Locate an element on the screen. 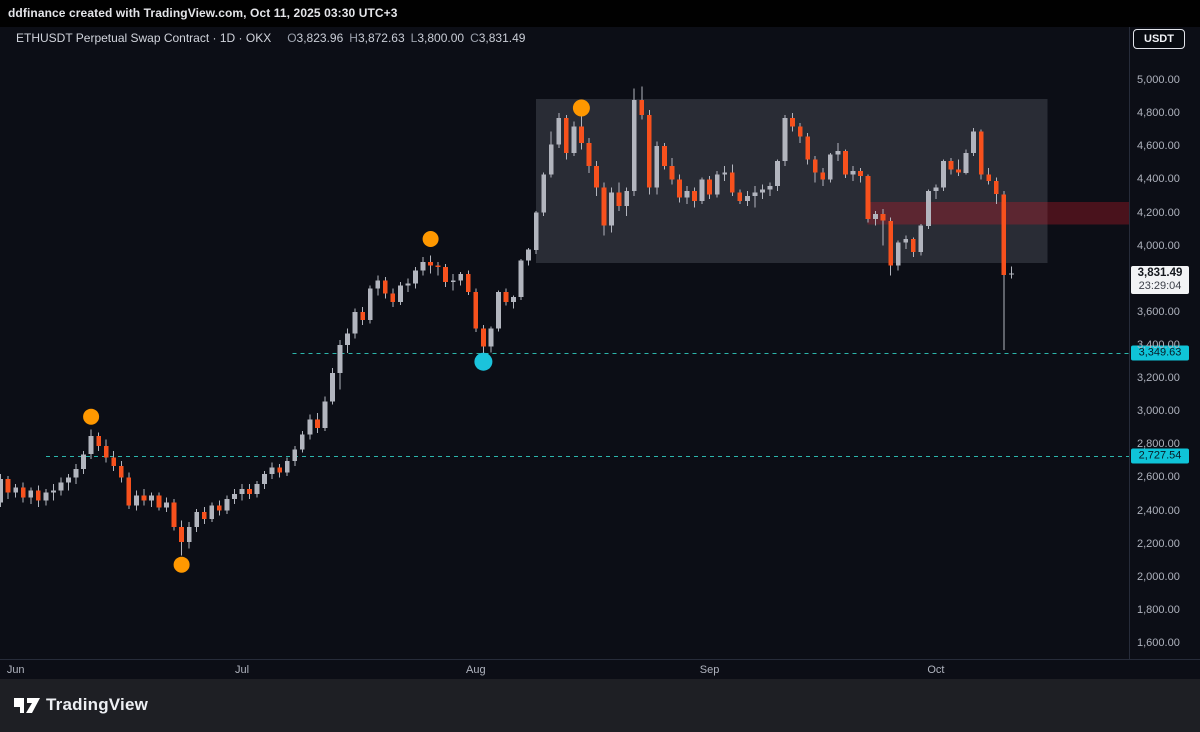 The image size is (1200, 732). y-axis-tick: 3,200.00 is located at coordinates (1158, 378).